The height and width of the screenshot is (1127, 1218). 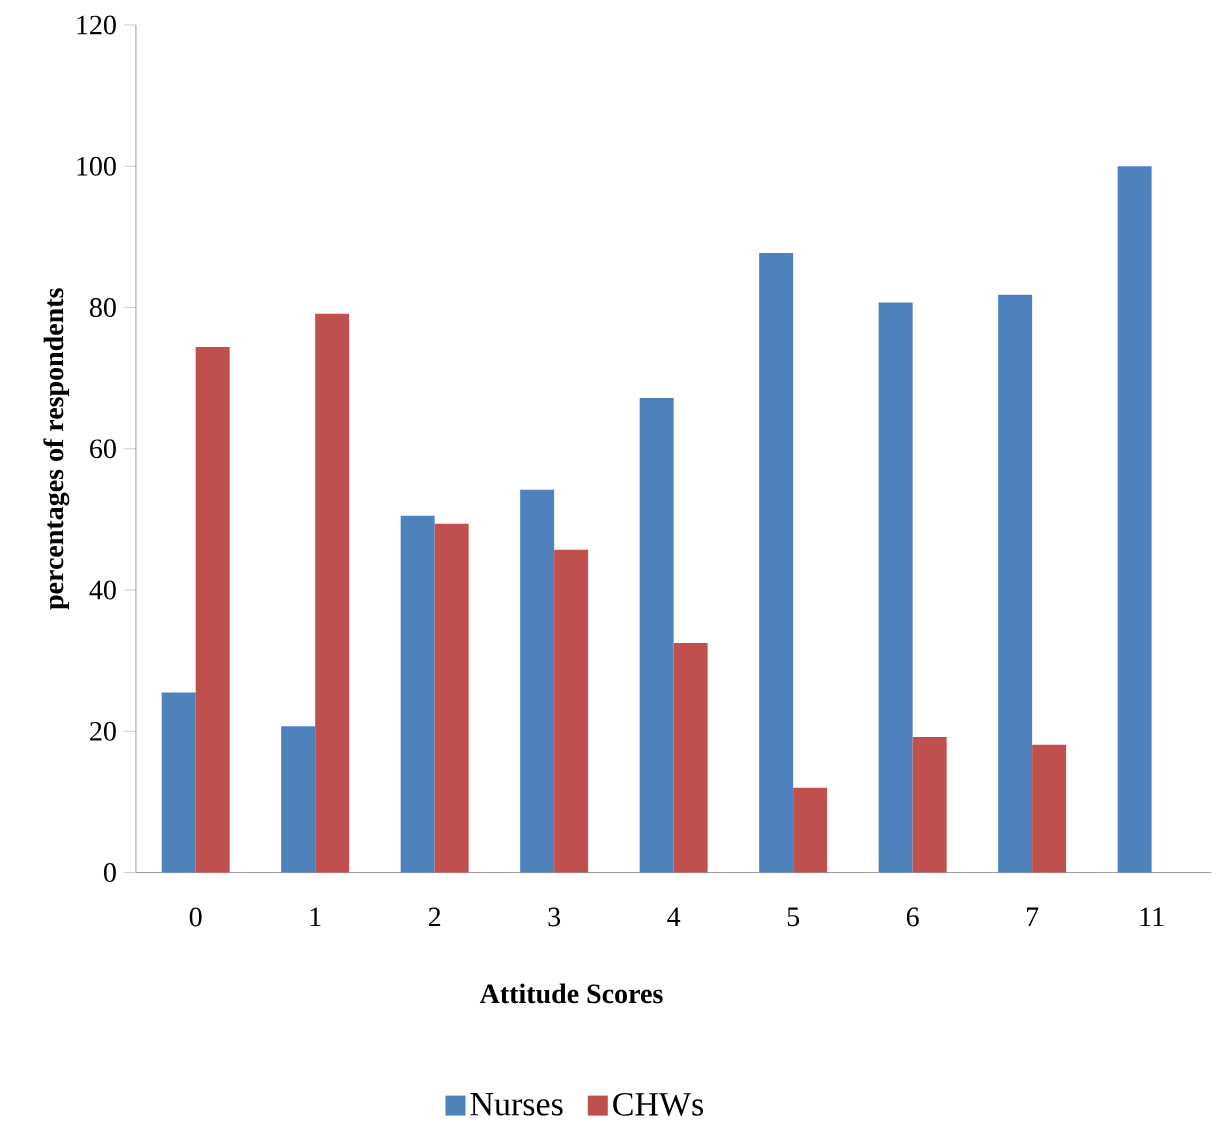 What do you see at coordinates (195, 917) in the screenshot?
I see `x-tick-label: 0` at bounding box center [195, 917].